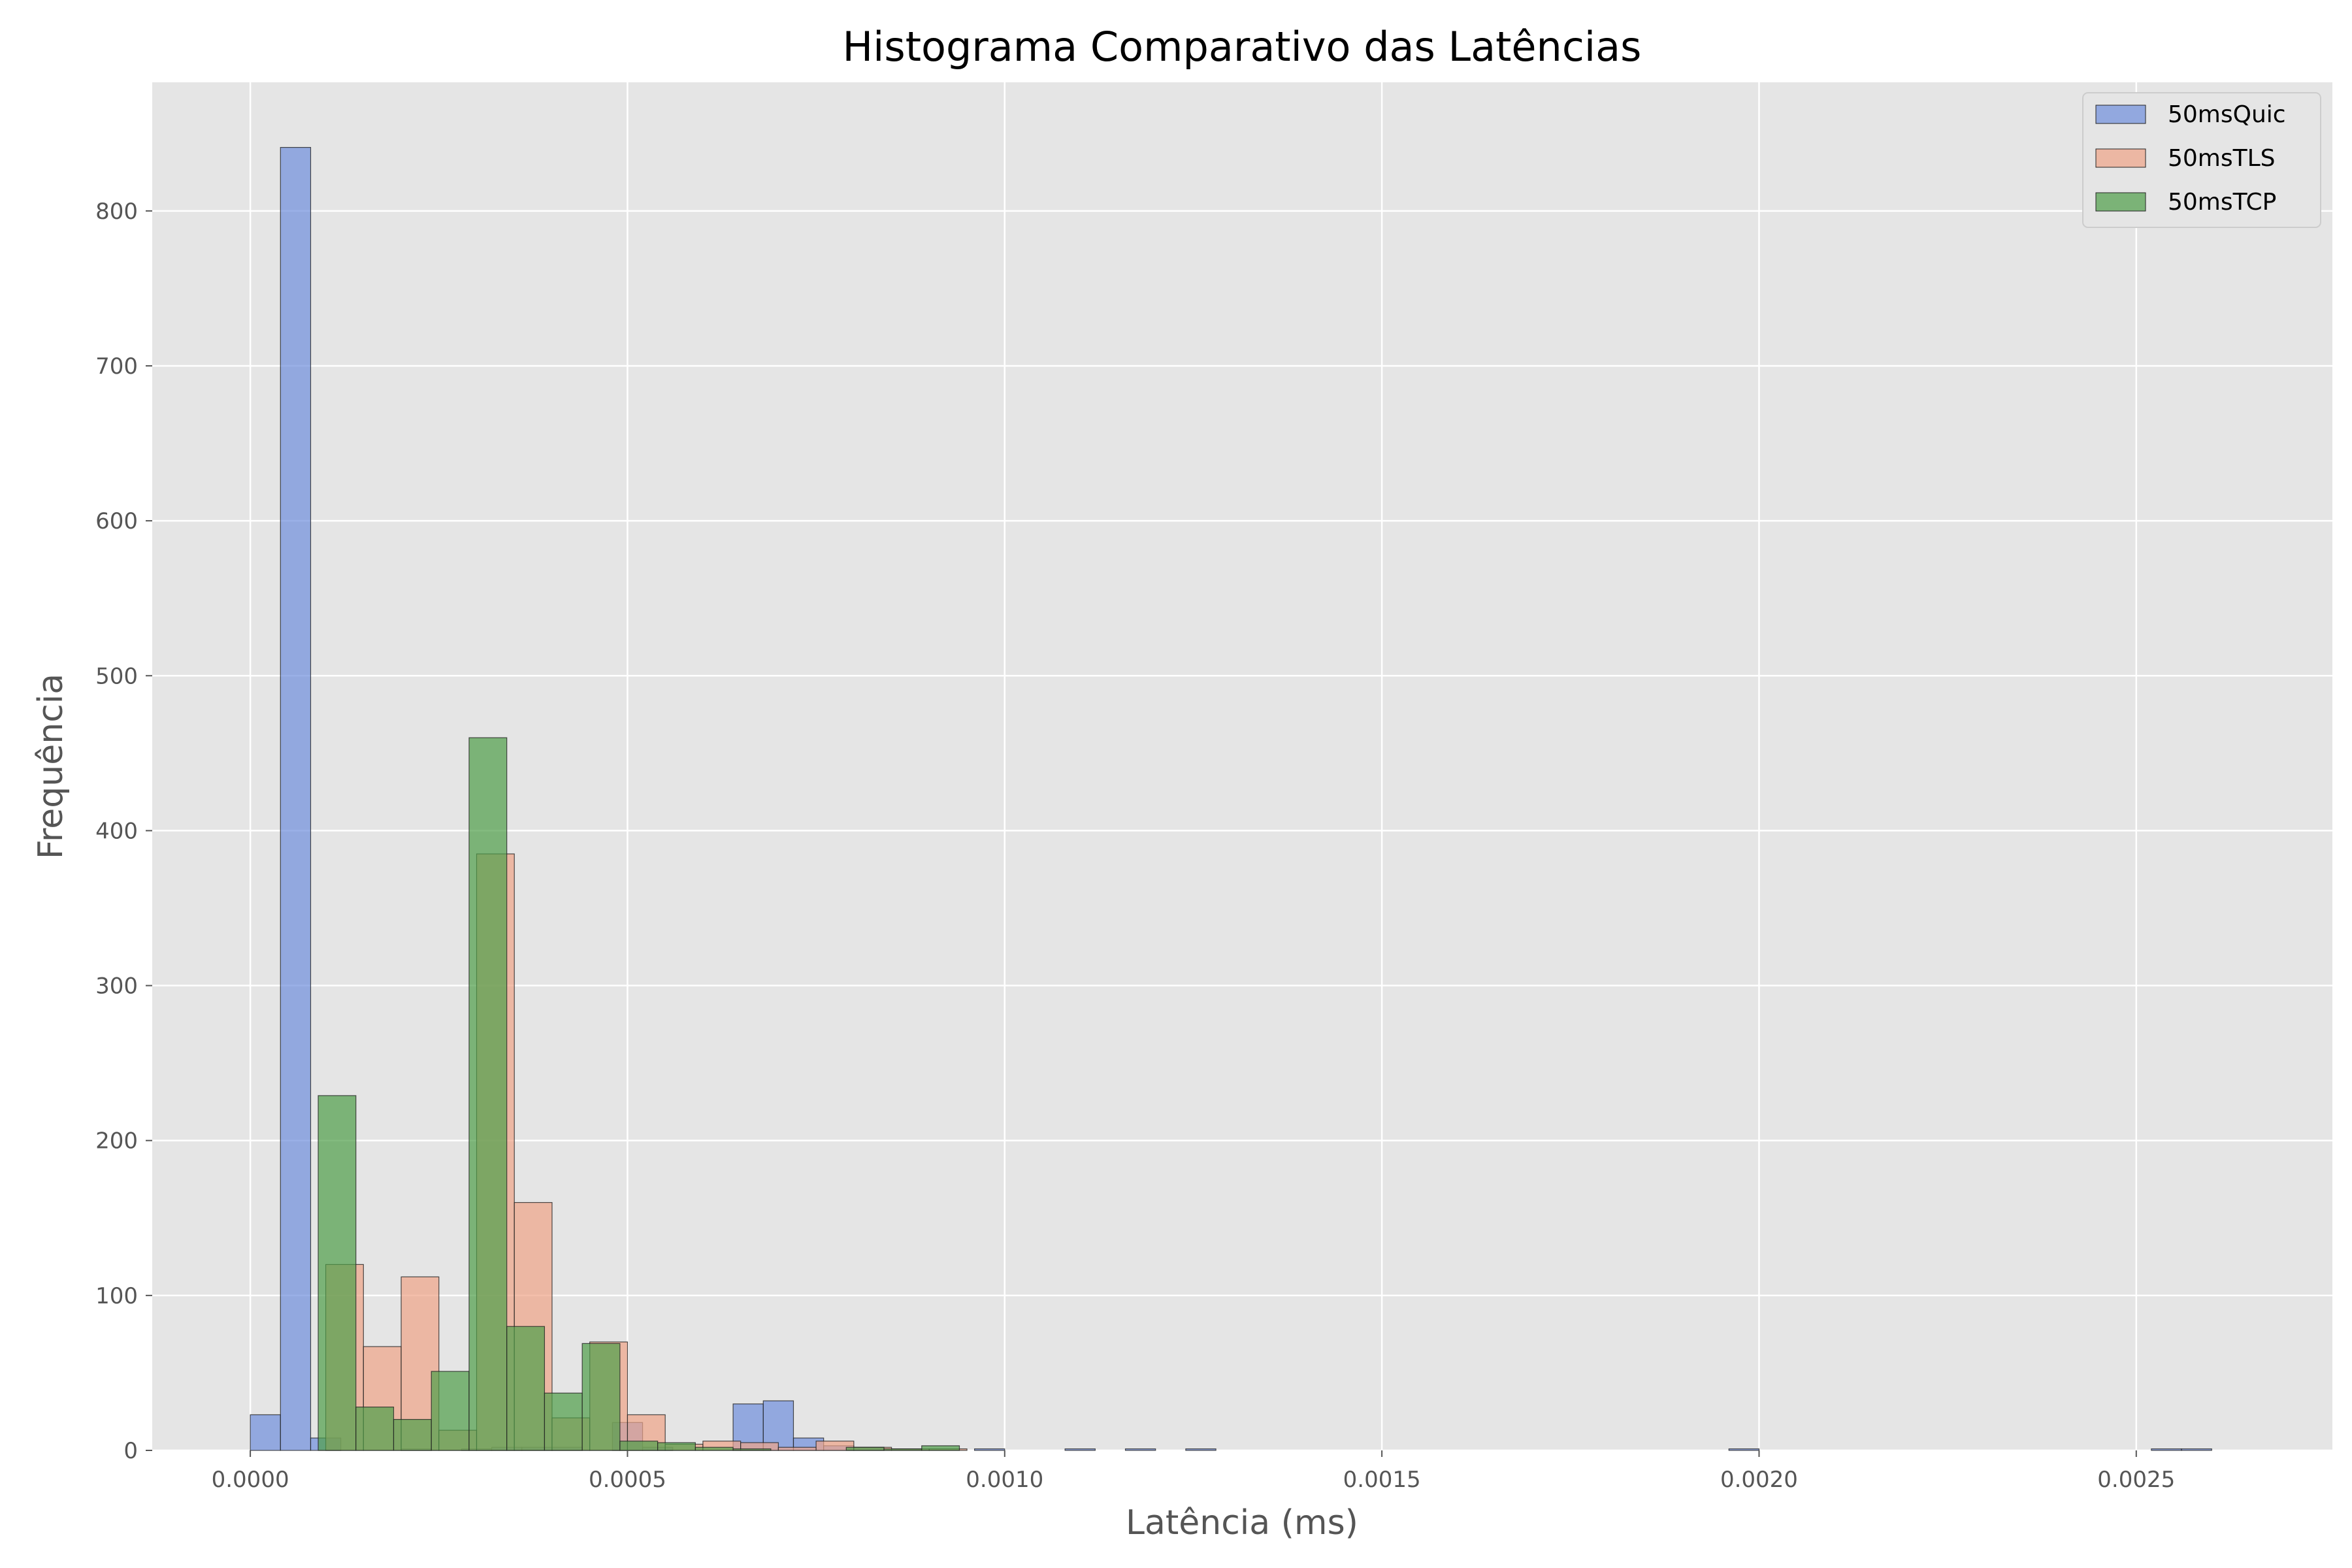 This screenshot has width=2352, height=1568. What do you see at coordinates (1193, 1471) in the screenshot?
I see `x-axis-ticks: 0.0000 0.0005 0.0010 0.0015 0.0020 0.0025` at bounding box center [1193, 1471].